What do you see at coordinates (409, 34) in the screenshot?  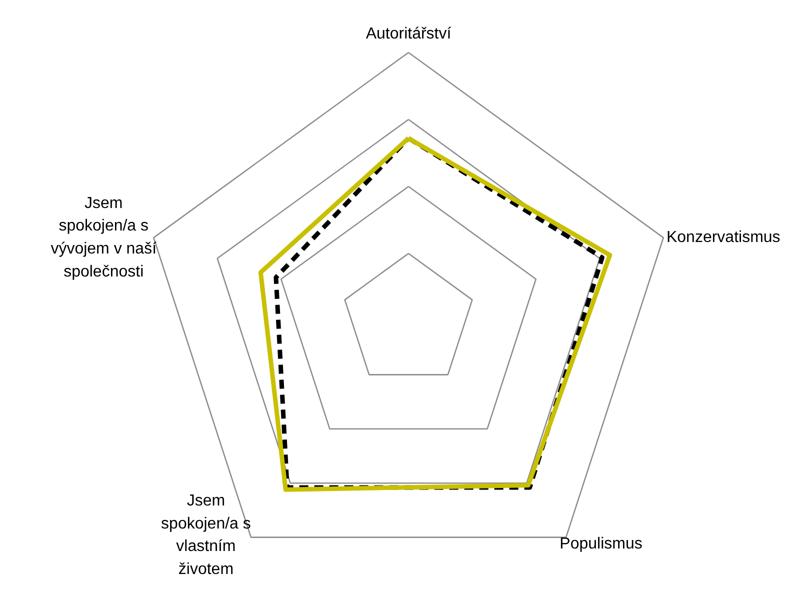 I see `spoke-label: Autoritářství` at bounding box center [409, 34].